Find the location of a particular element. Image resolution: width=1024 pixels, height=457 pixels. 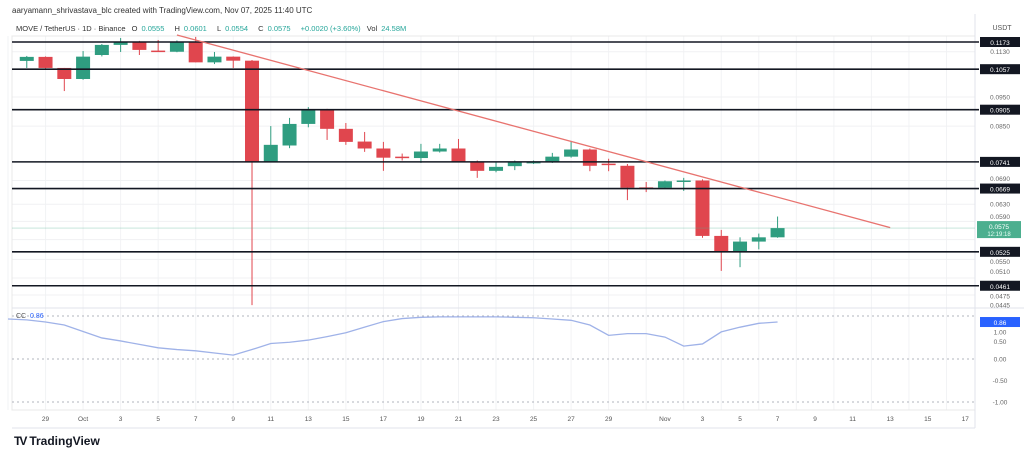

level-badge-label: 0.0669 is located at coordinates (1000, 190).